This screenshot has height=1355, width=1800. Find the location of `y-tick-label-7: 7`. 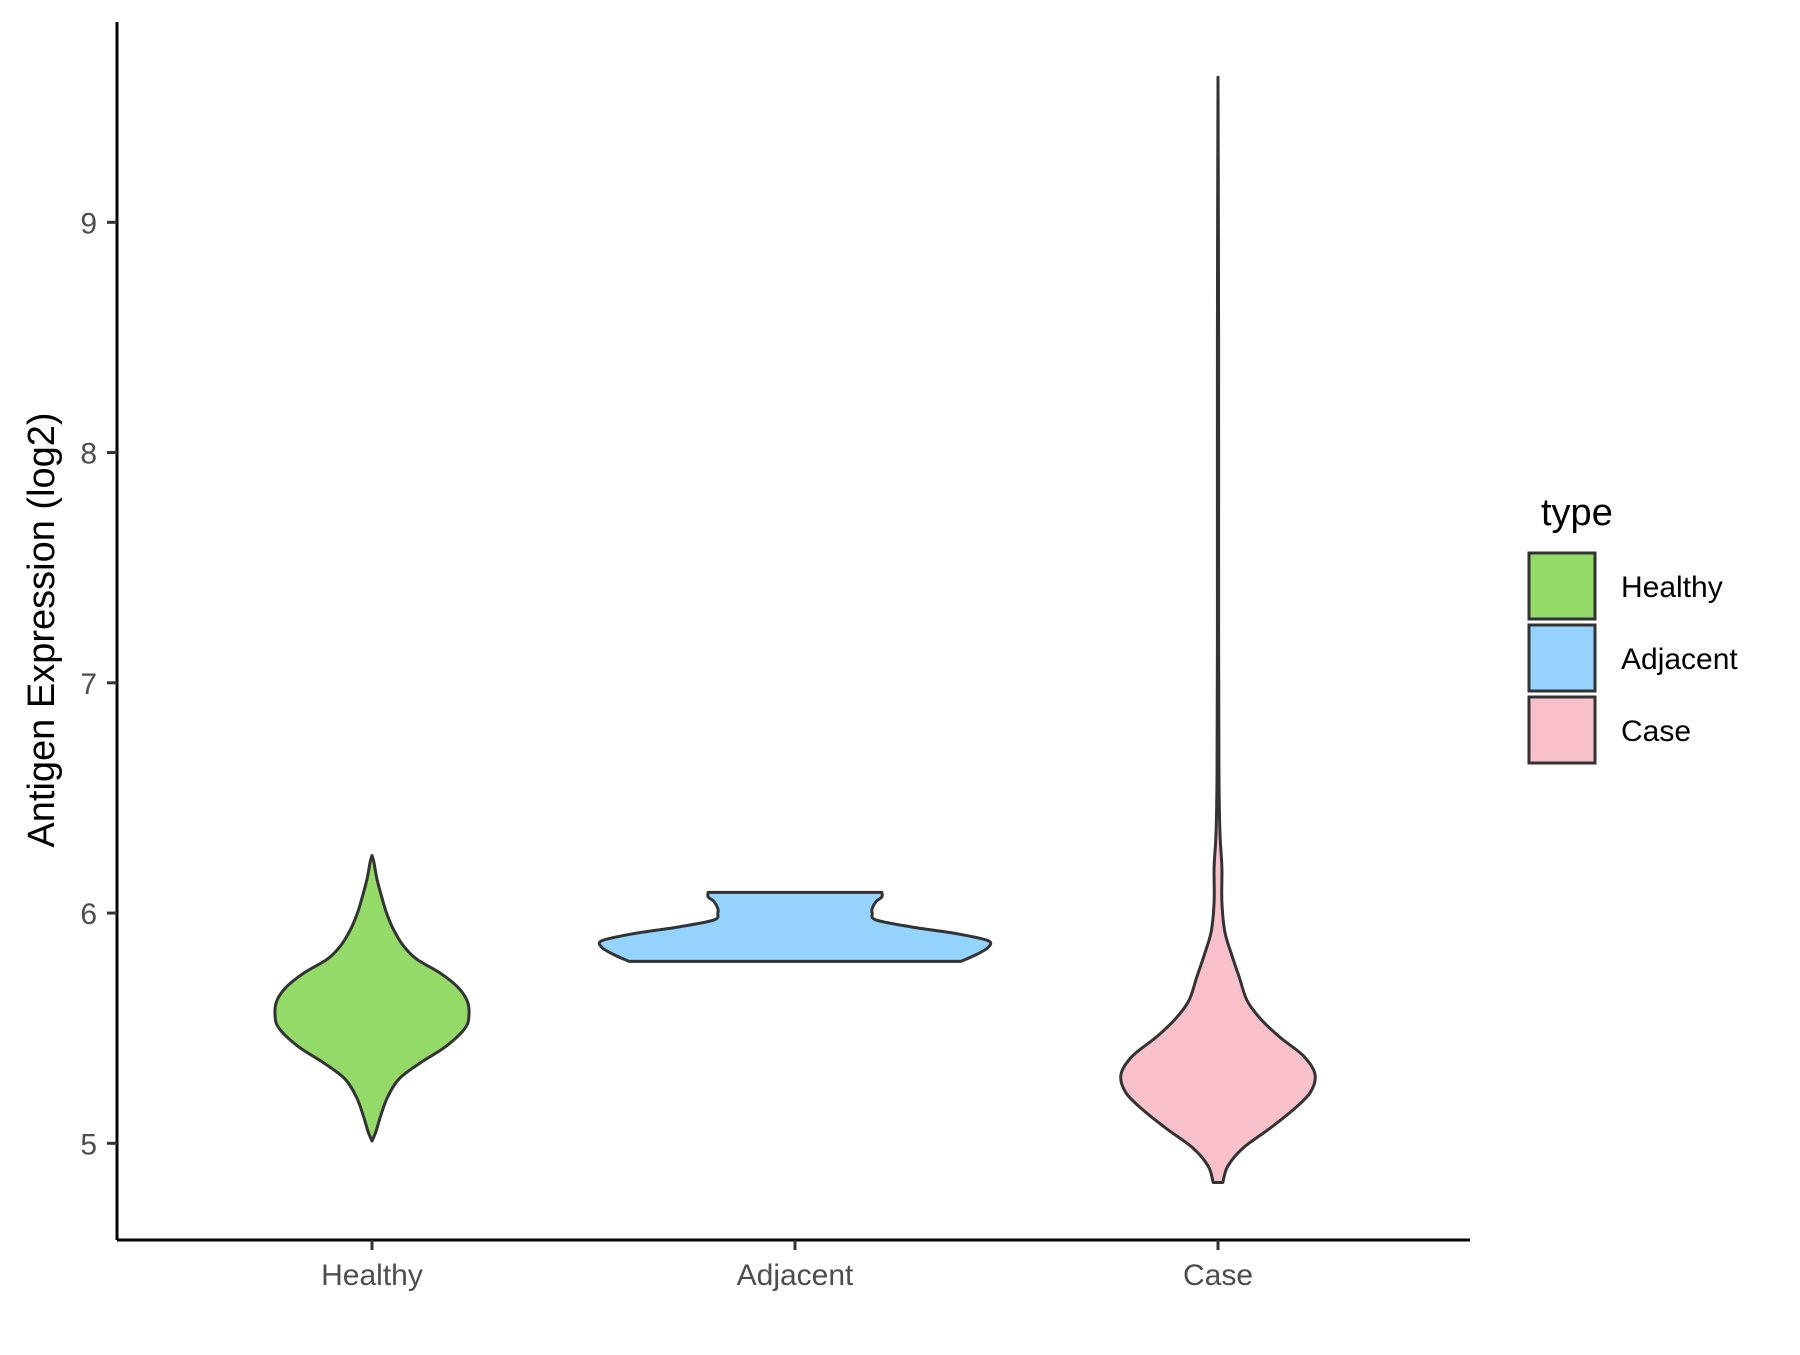

y-tick-label-7: 7 is located at coordinates (88, 684).